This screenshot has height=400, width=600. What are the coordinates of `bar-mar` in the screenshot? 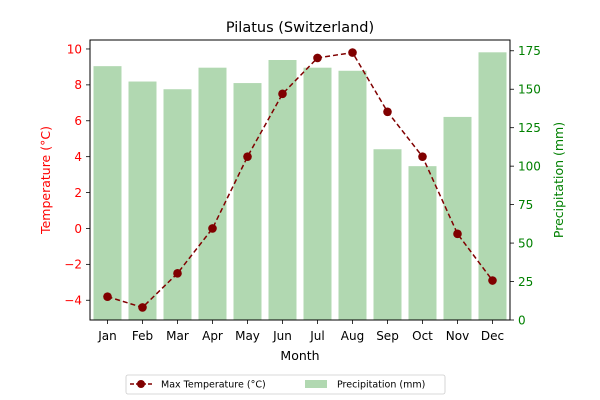 It's located at (177, 204).